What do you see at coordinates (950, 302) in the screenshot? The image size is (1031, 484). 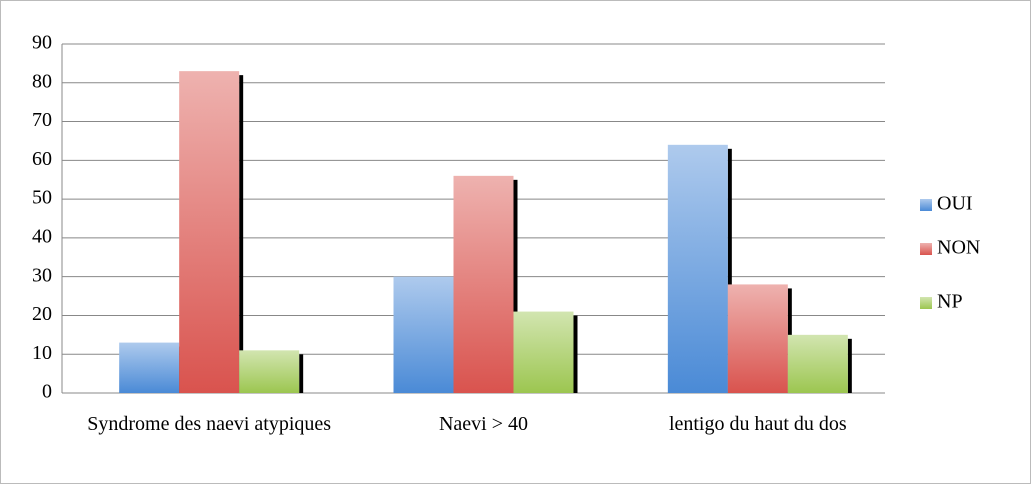 I see `legend-label: NP` at bounding box center [950, 302].